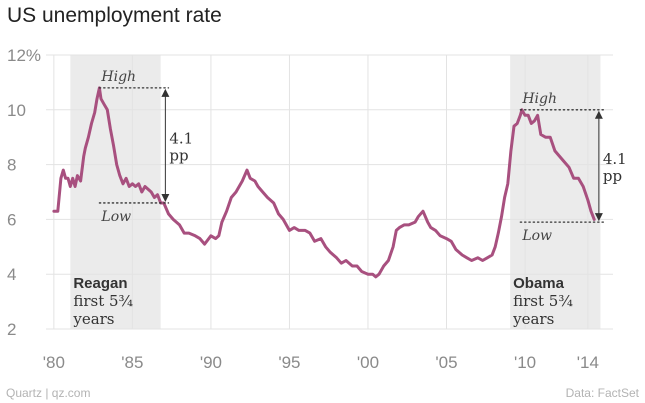 The width and height of the screenshot is (645, 403). Describe the element at coordinates (211, 362) in the screenshot. I see `x-tick-label: '90` at that location.